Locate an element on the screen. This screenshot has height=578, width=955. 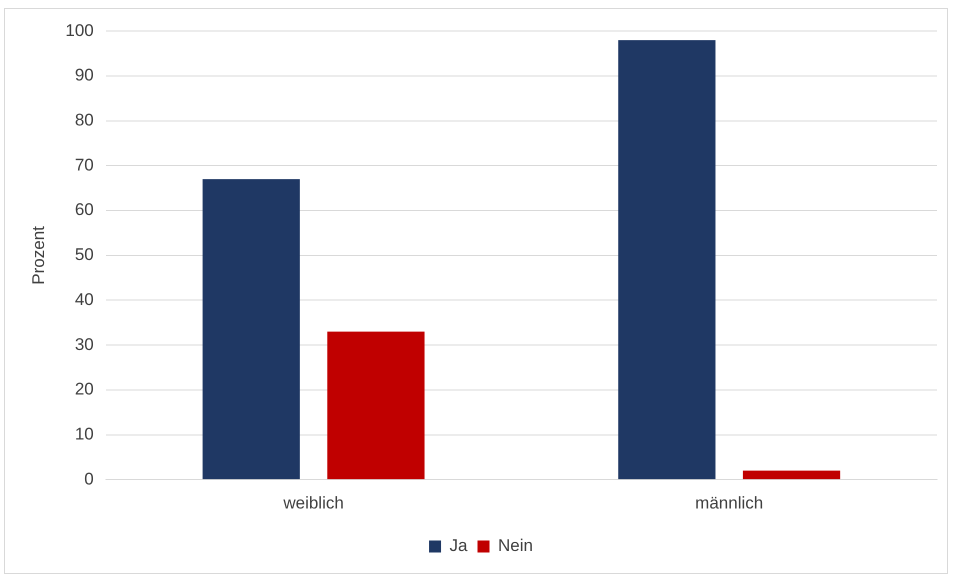
y-tick-label: 60 is located at coordinates (84, 210).